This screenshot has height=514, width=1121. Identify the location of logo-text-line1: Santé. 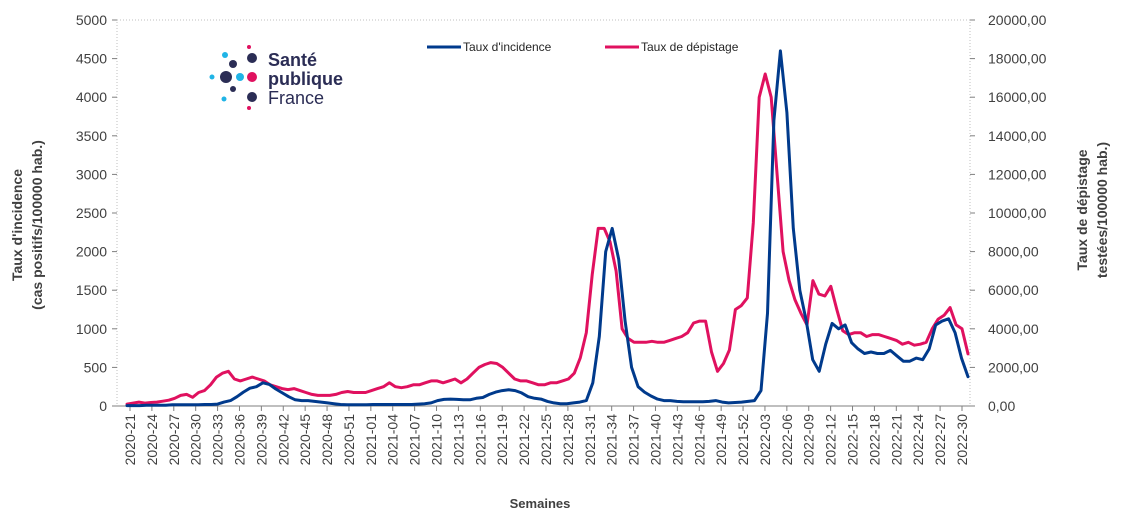
(292, 60).